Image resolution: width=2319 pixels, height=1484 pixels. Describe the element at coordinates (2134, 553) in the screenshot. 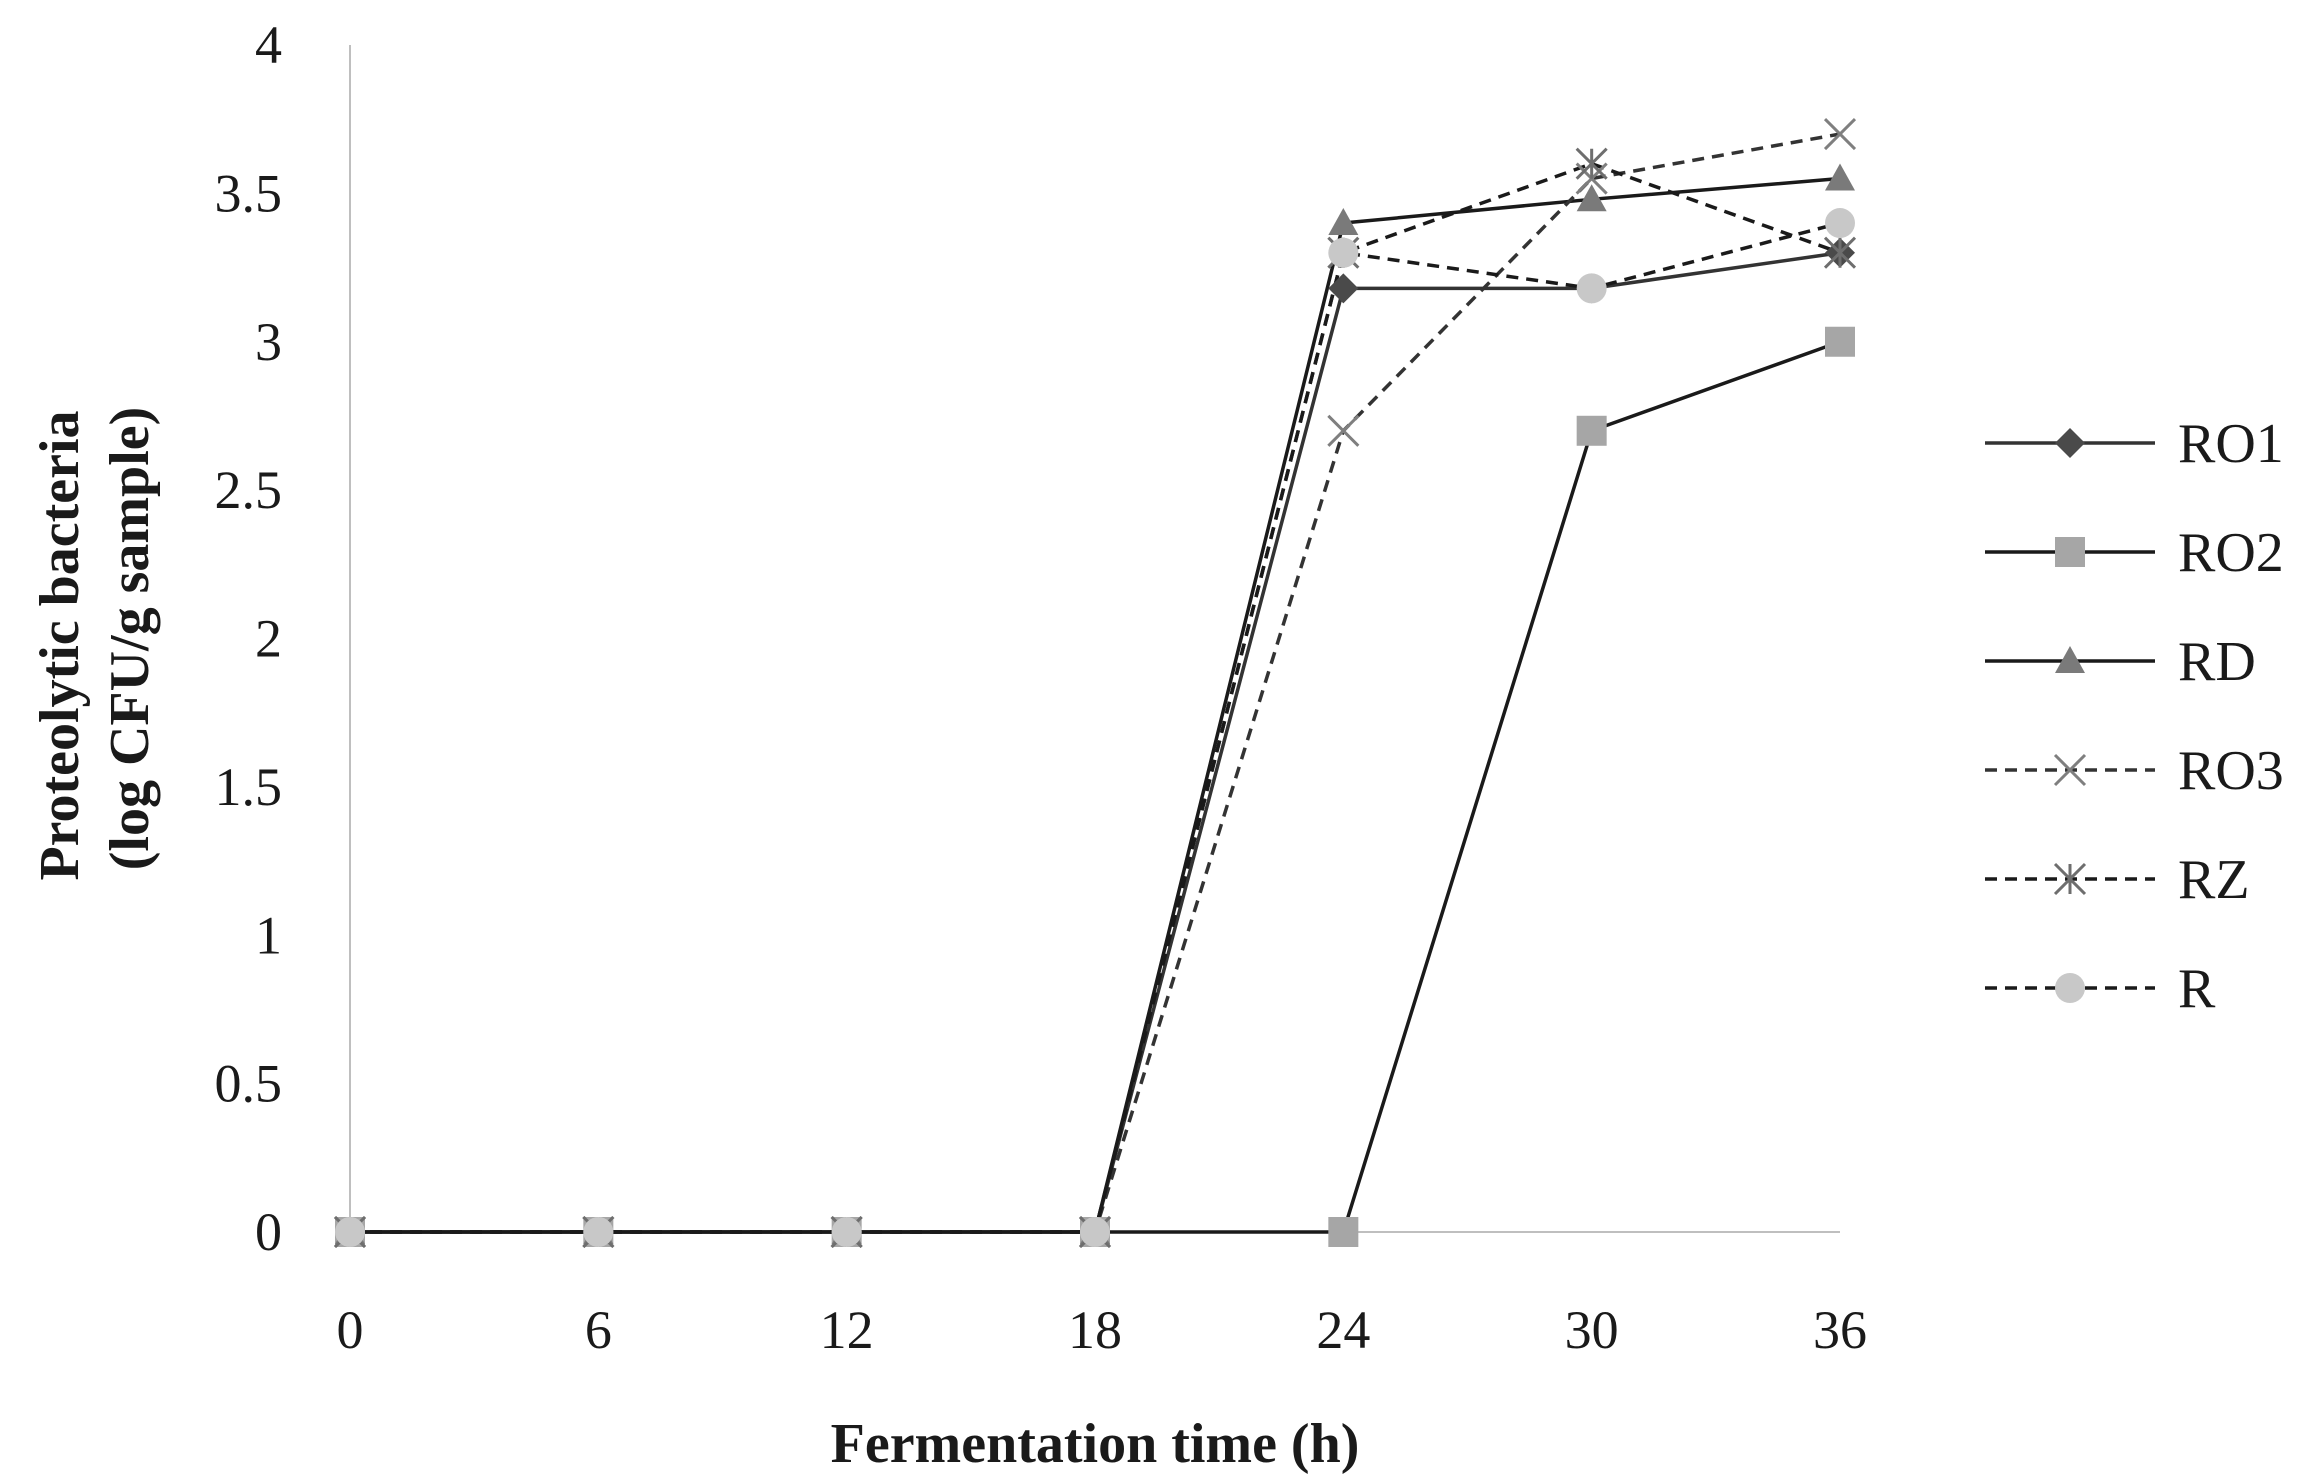

I see `legend-item-ro2: RO2` at that location.